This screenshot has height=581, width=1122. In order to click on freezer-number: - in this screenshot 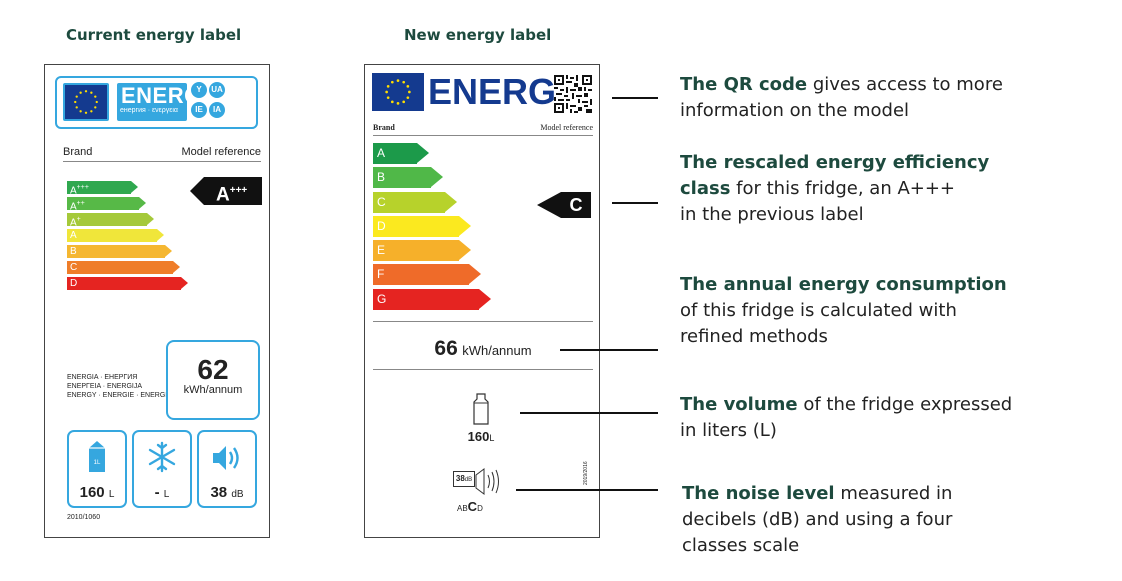, I will do `click(157, 492)`.